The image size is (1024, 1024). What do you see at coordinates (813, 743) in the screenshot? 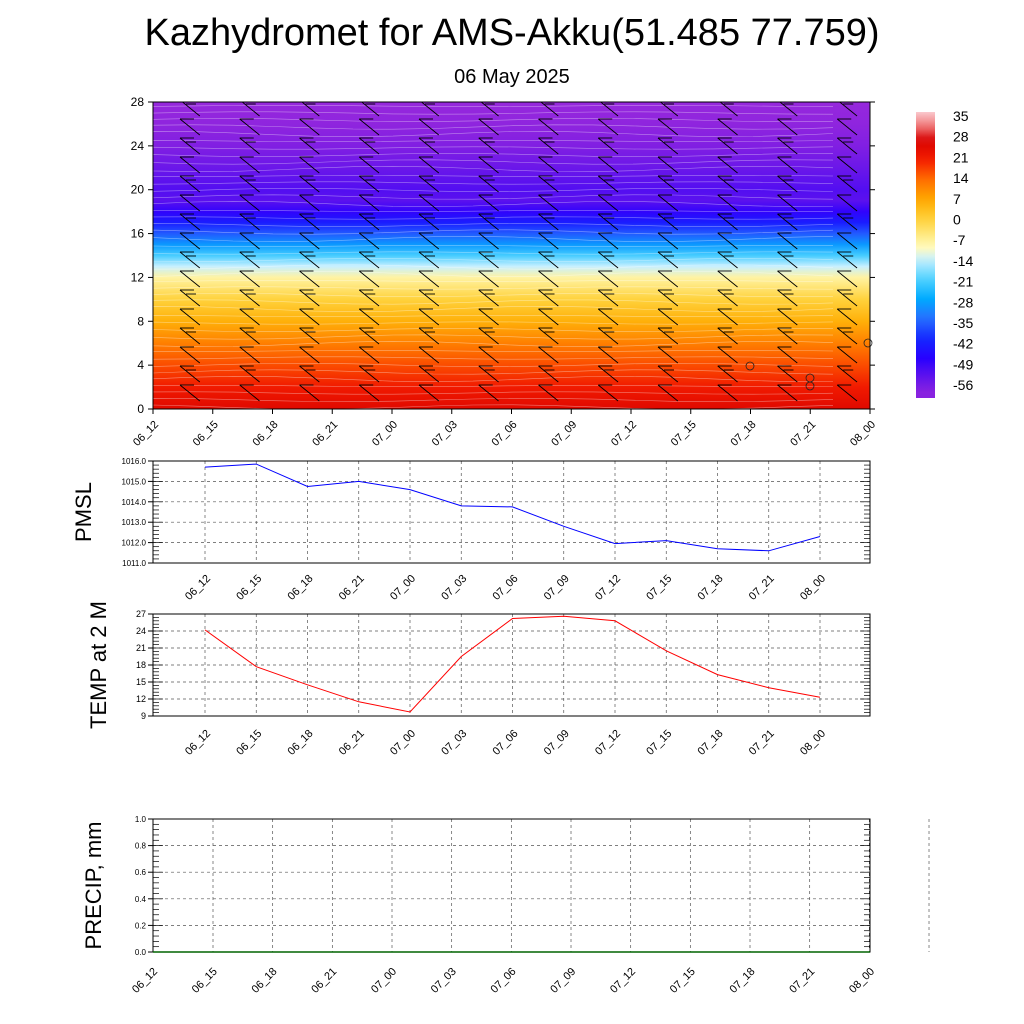
I see `x-tick-label: 08_00` at bounding box center [813, 743].